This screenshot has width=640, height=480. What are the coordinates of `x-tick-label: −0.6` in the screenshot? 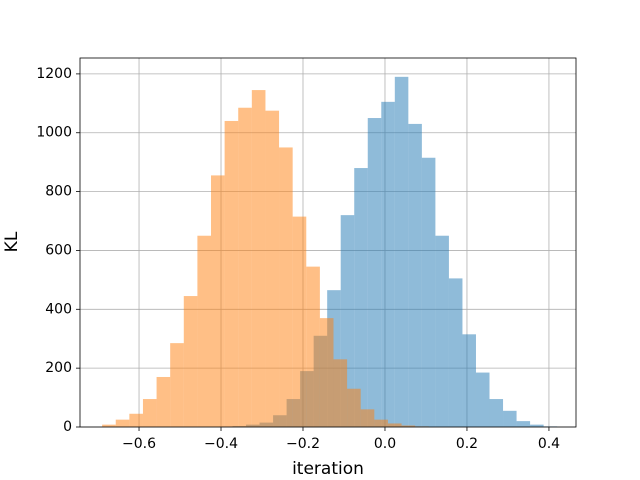 It's located at (139, 444).